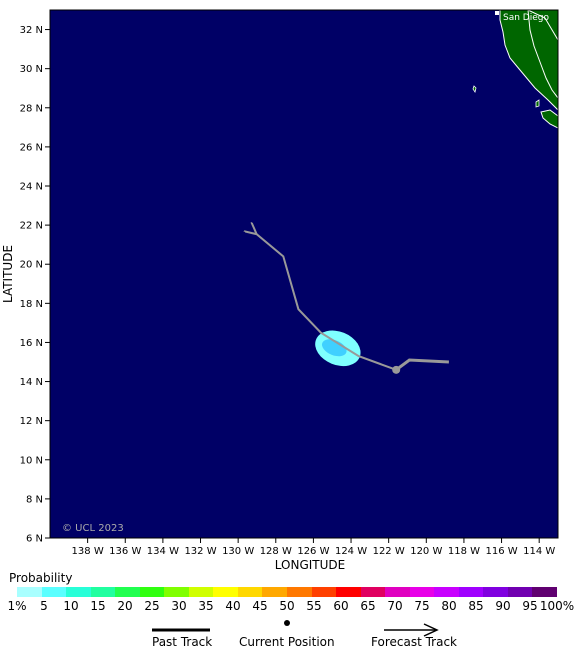 This screenshot has height=658, width=580. What do you see at coordinates (431, 630) in the screenshot?
I see `forecast-arrow-icon` at bounding box center [431, 630].